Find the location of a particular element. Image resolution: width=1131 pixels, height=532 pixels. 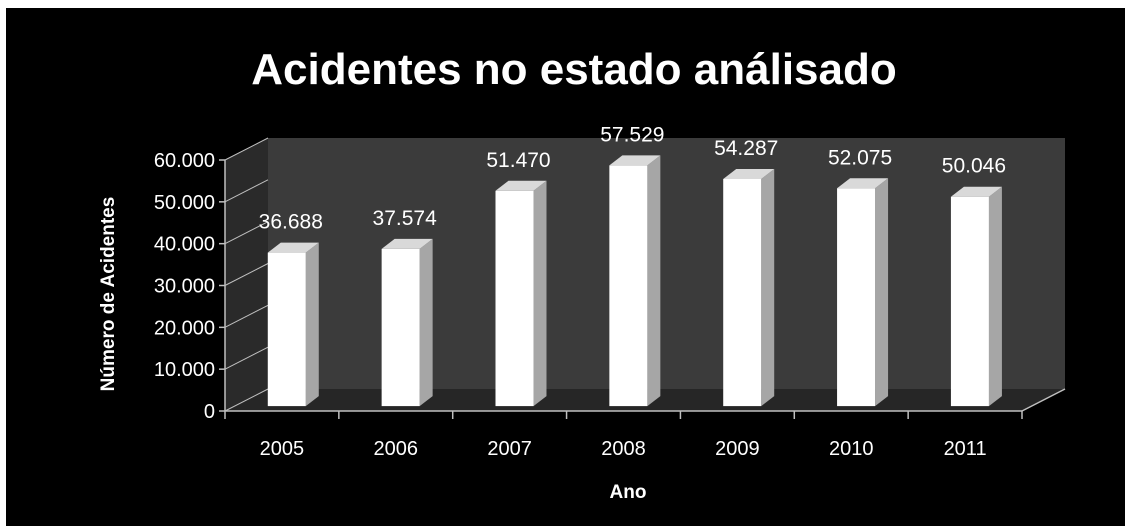

data-label: 36.688 is located at coordinates (291, 222).